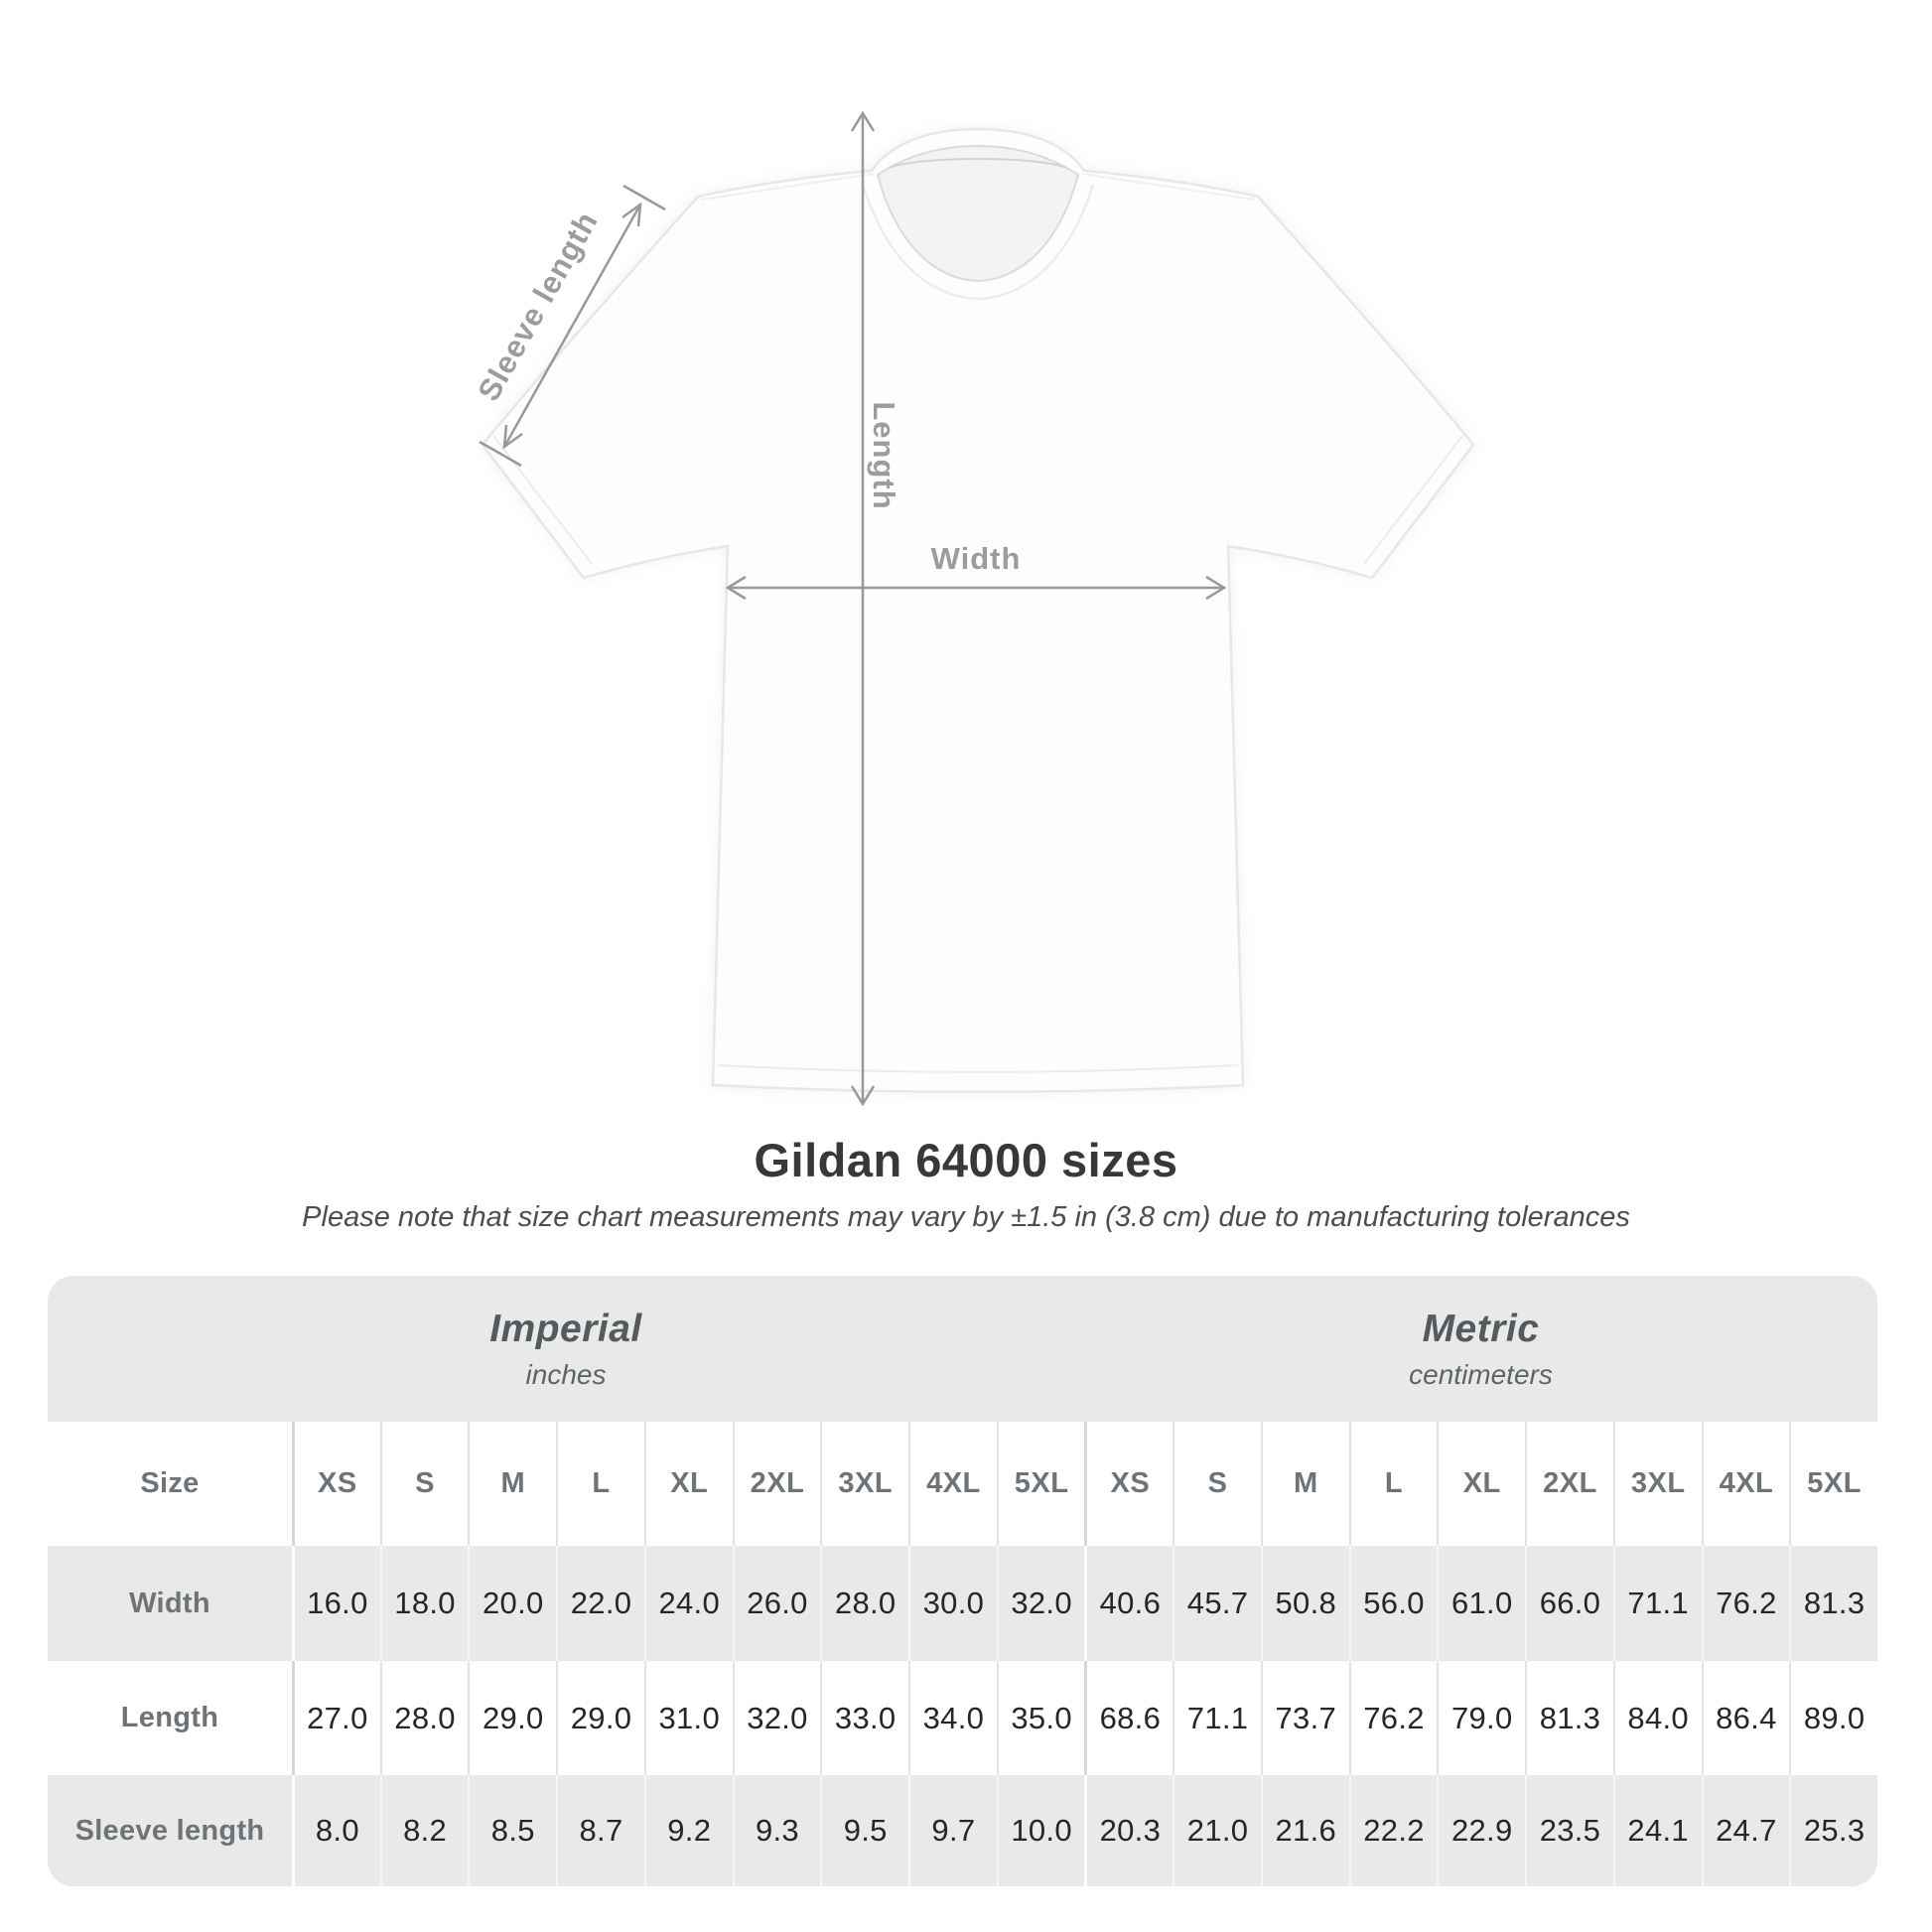 Image resolution: width=1932 pixels, height=1932 pixels. I want to click on value-cell: 22.9, so click(1481, 1831).